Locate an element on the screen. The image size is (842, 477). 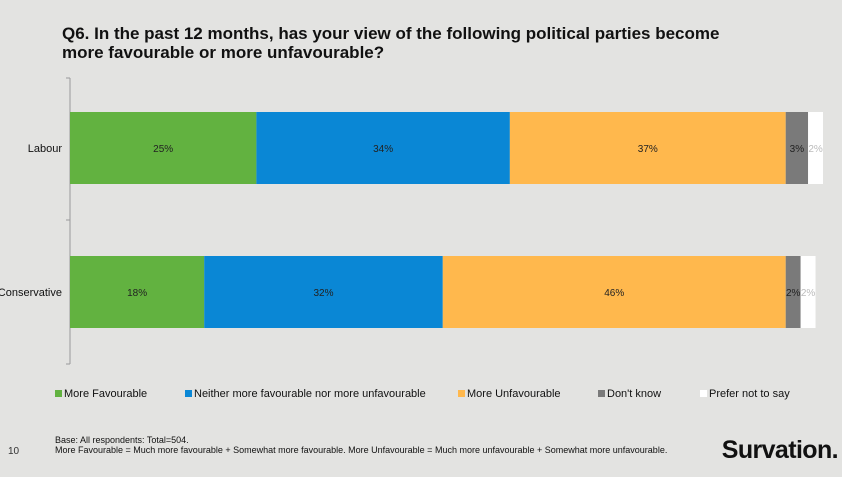
legend-item-more-unfavourable: More Unfavourable is located at coordinates (509, 394).